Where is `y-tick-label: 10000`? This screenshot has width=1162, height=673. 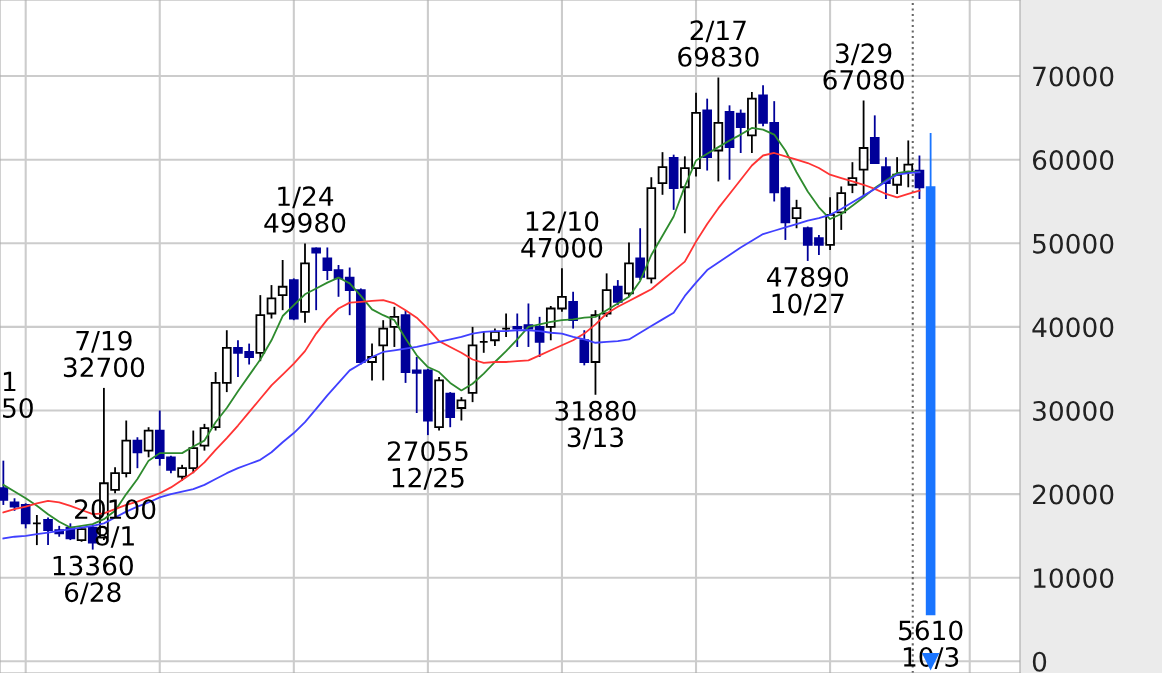 y-tick-label: 10000 is located at coordinates (1074, 578).